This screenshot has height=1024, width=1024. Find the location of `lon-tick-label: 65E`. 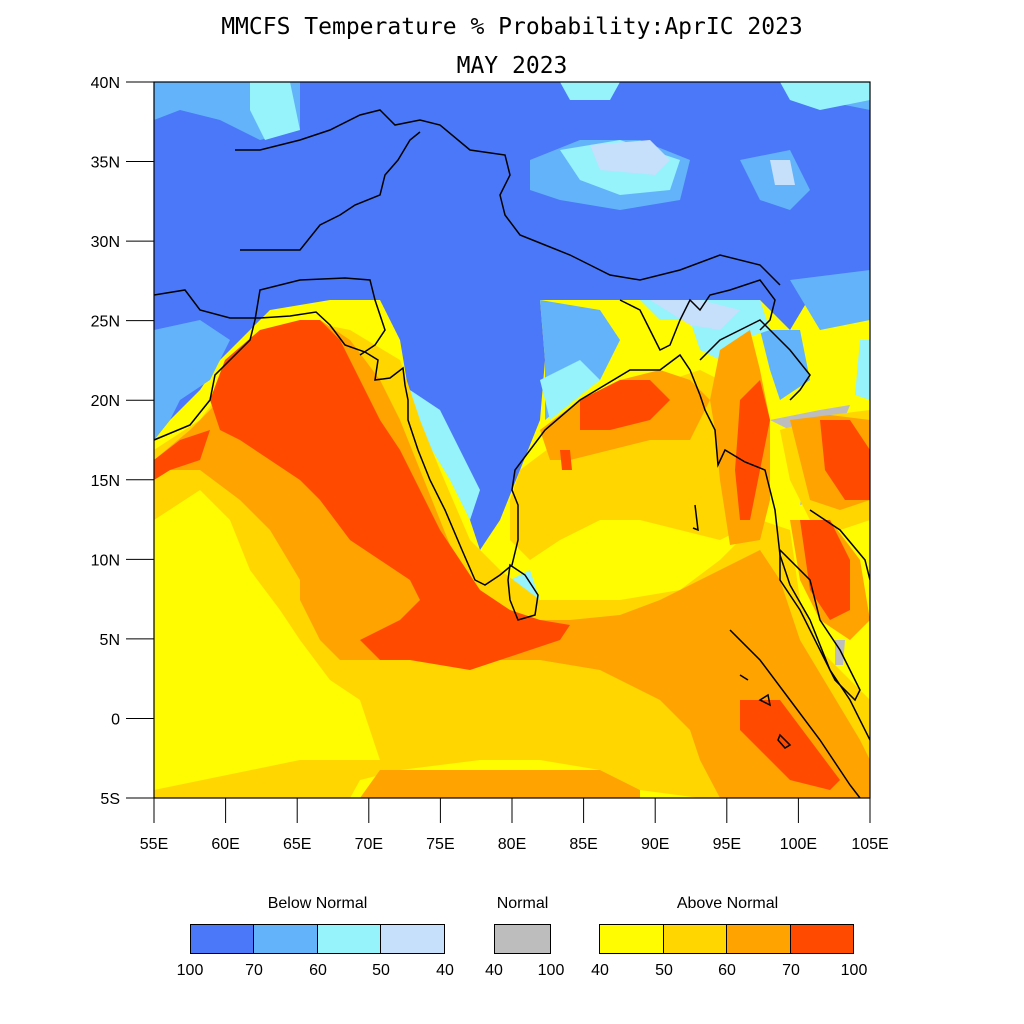

lon-tick-label: 65E is located at coordinates (297, 844).